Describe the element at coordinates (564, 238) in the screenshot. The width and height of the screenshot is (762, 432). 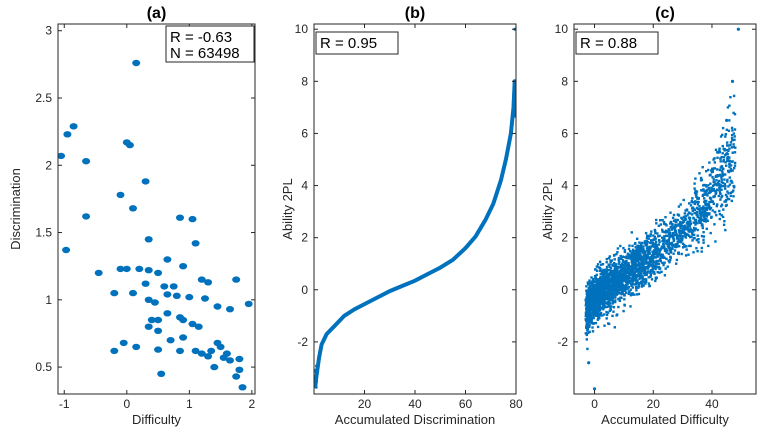
I see `y-tick-label: 2` at that location.